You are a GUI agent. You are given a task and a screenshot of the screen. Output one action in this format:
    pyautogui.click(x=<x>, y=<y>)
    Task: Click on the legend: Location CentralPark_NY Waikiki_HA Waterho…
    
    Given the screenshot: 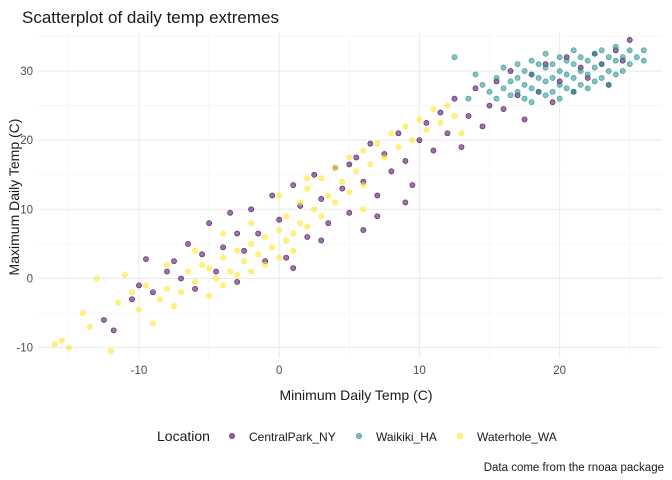 What is the action you would take?
    pyautogui.click(x=357, y=436)
    